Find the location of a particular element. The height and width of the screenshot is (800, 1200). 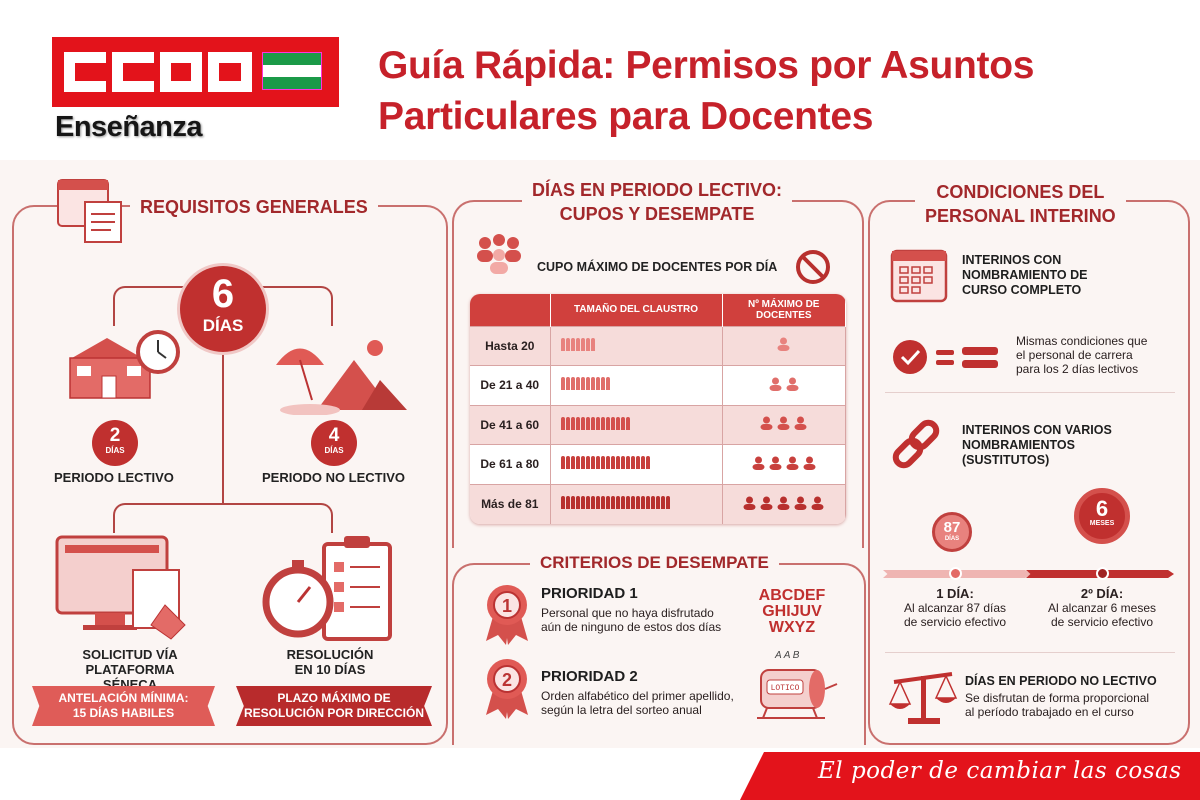

text-line: Personal que no haya disfrutado is located at coordinates (627, 613).